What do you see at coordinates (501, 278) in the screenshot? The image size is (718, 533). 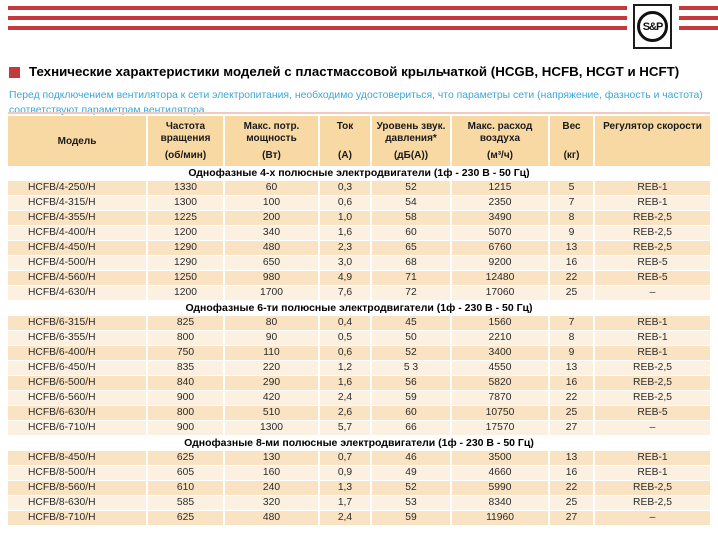 I see `value-cell: 12480` at bounding box center [501, 278].